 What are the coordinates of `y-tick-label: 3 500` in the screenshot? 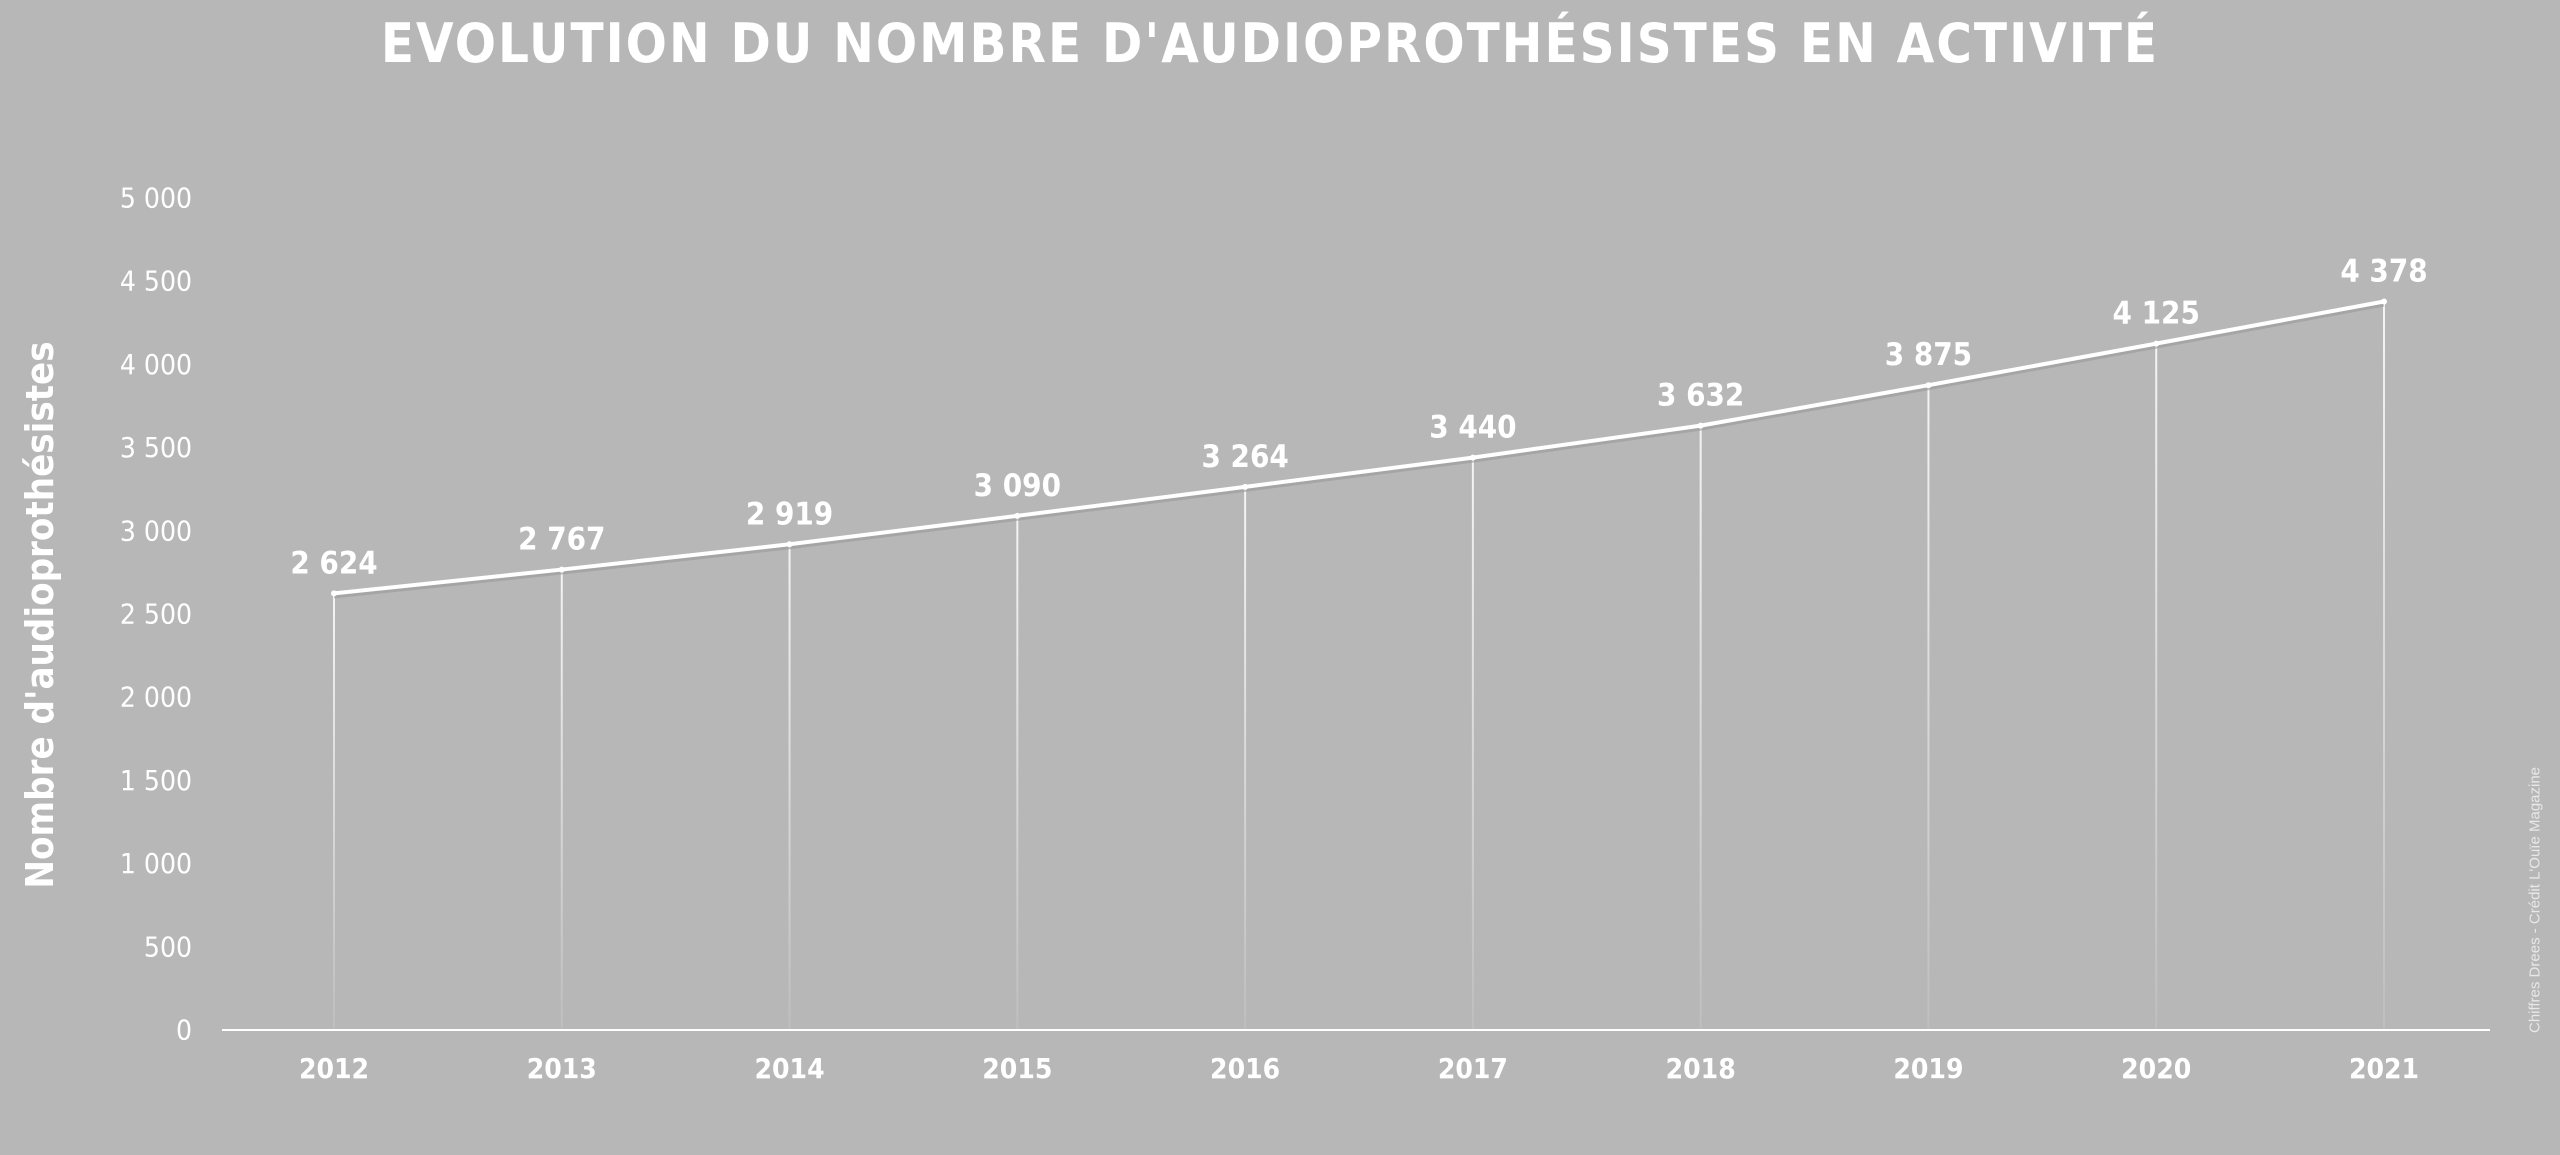 It's located at (156, 447).